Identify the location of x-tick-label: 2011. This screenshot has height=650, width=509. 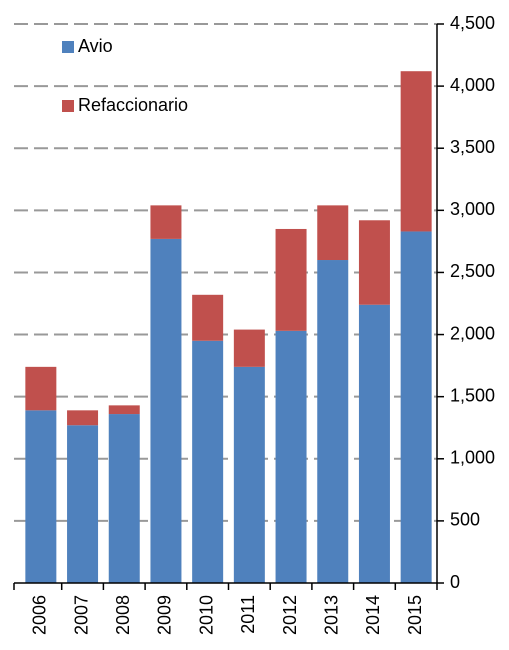
(248, 614).